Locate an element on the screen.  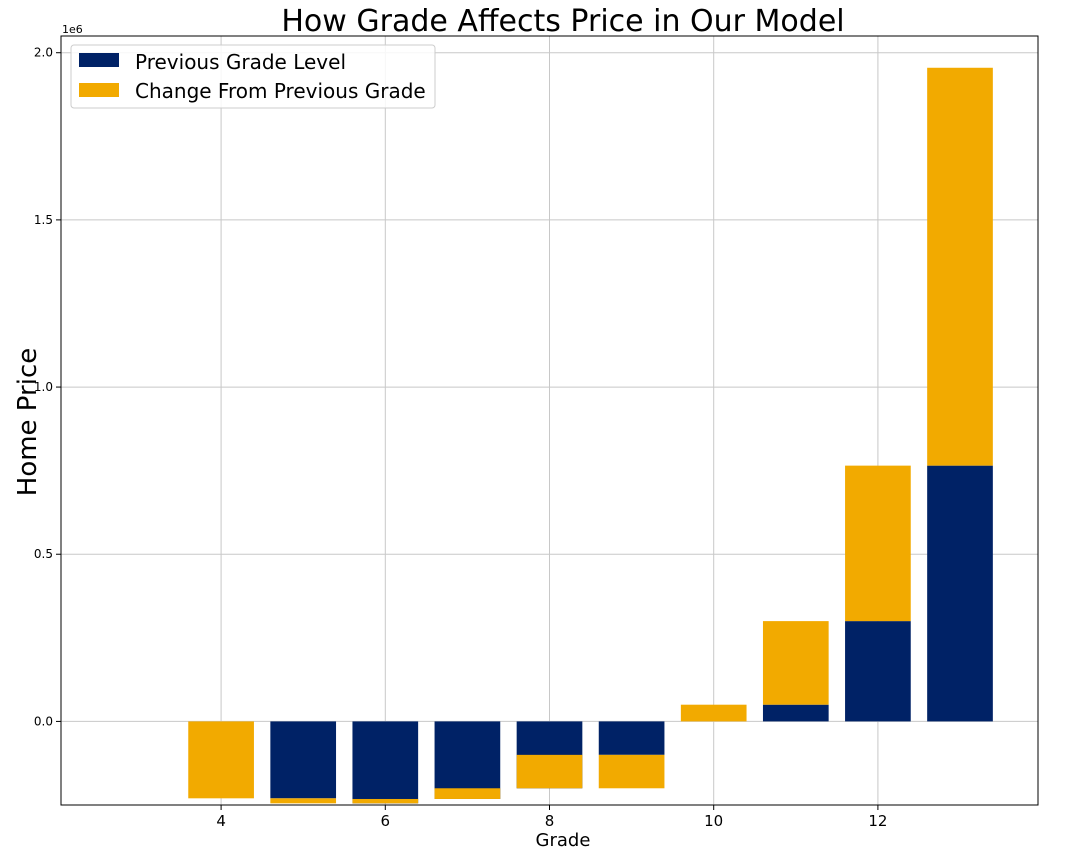
x-tick-label: 10 is located at coordinates (713, 821).